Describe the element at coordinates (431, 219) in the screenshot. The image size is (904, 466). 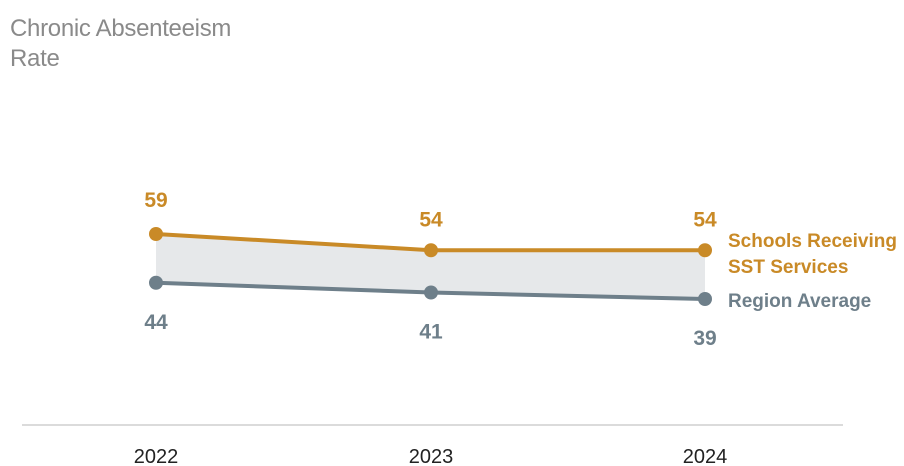
I see `data-label-sst-schools-2023: 54` at that location.